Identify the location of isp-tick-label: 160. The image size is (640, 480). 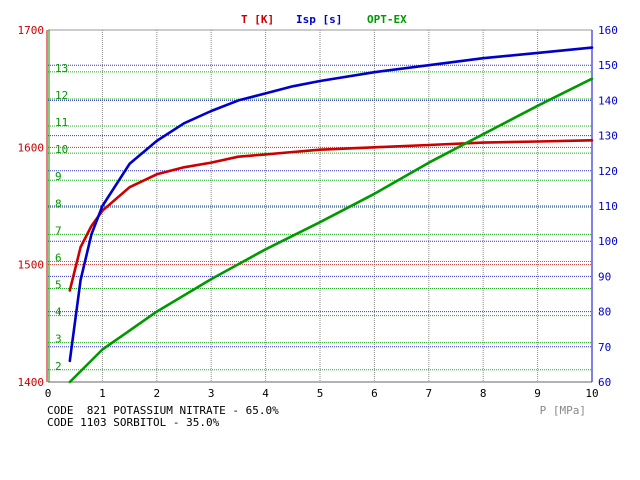
(608, 30).